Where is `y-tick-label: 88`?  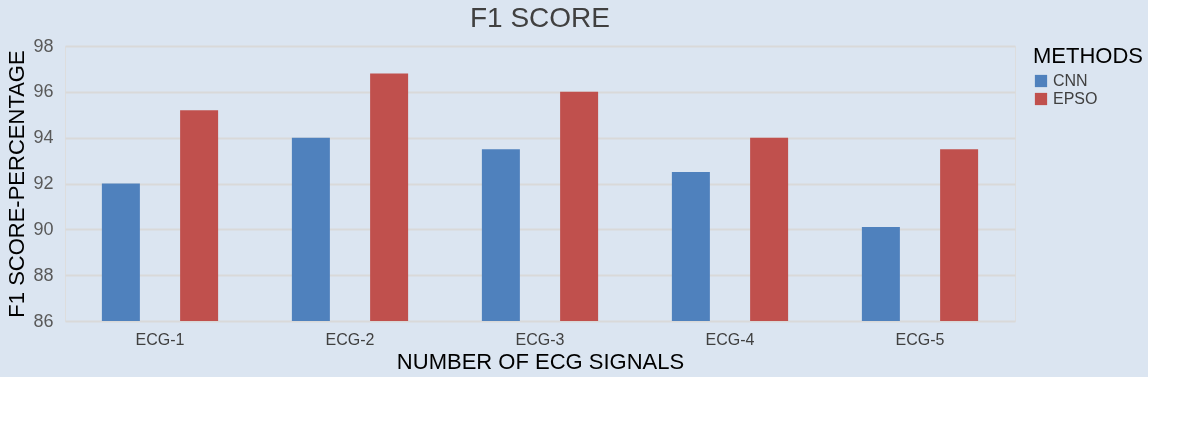
y-tick-label: 88 is located at coordinates (43, 274).